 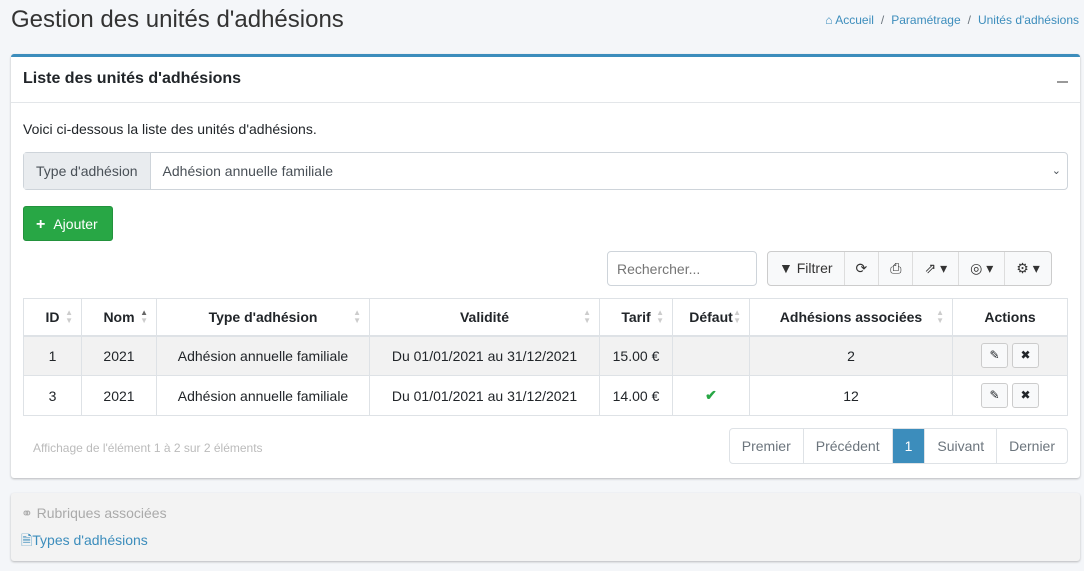 What do you see at coordinates (767, 446) in the screenshot?
I see `page-first: Premier` at bounding box center [767, 446].